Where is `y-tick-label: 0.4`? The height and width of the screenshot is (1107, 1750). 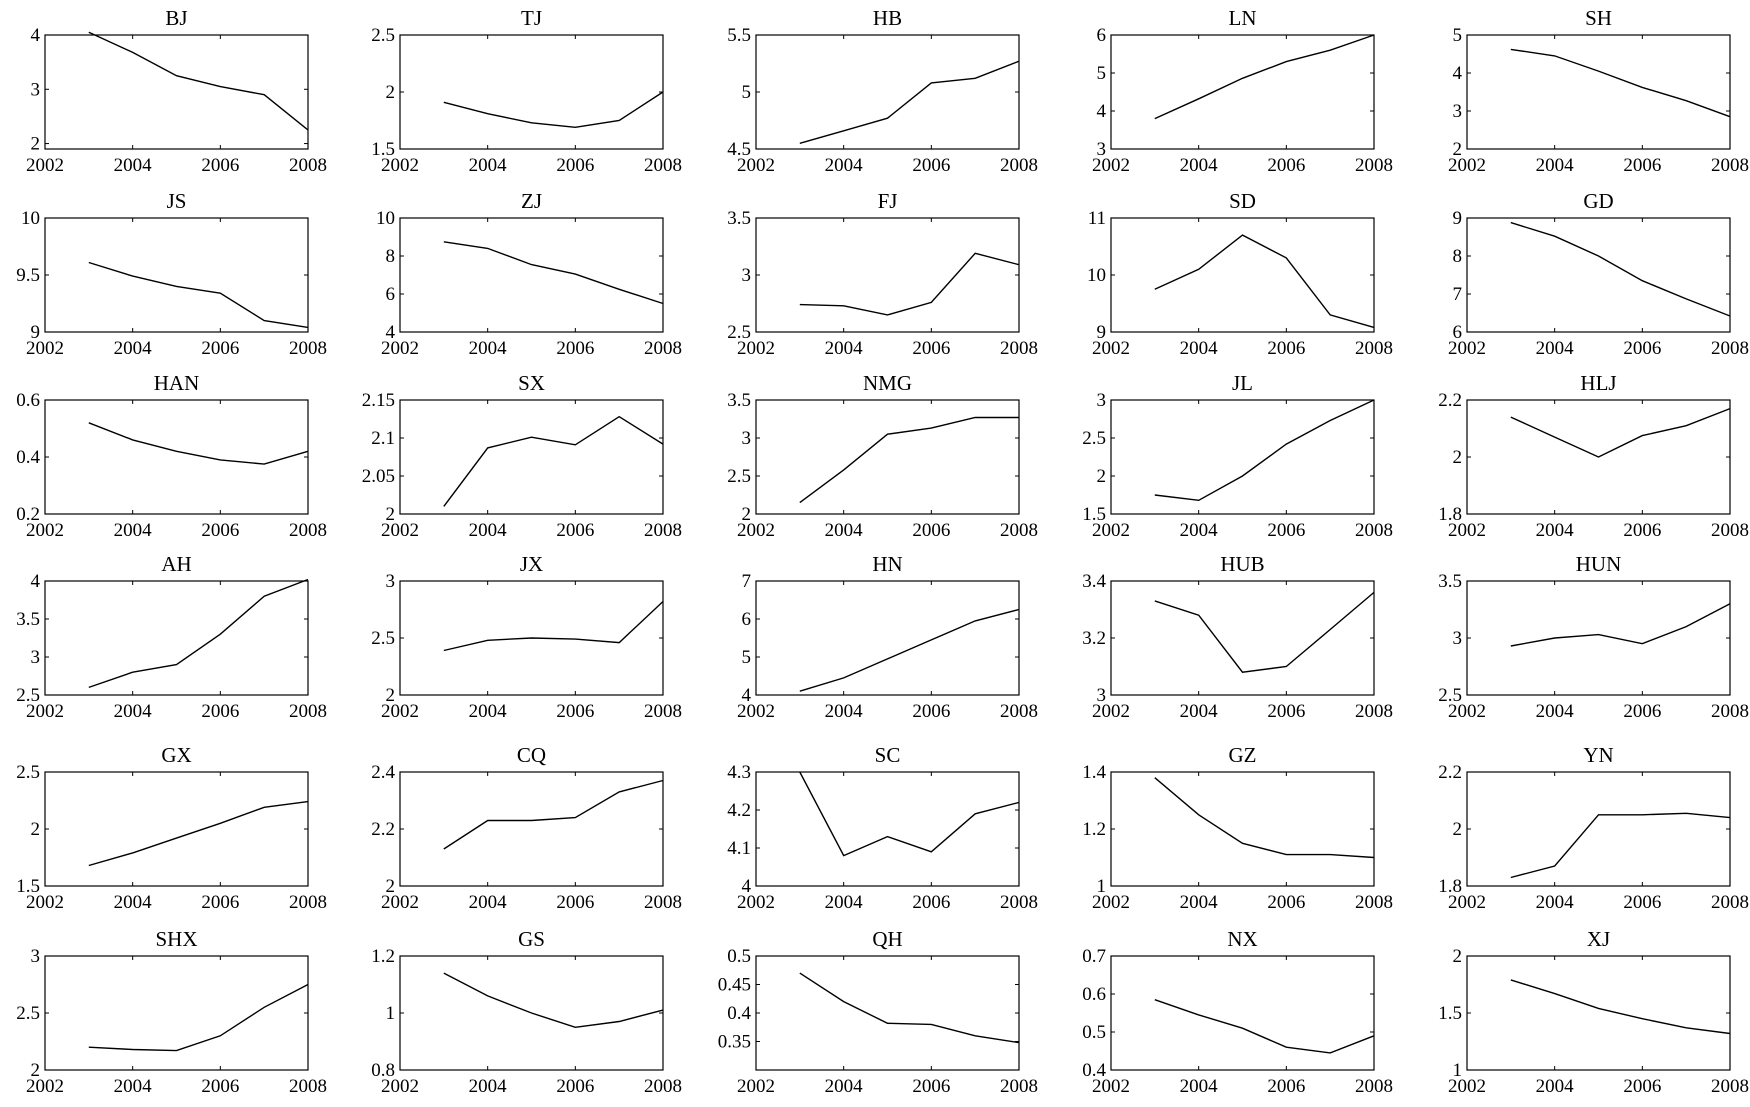
y-tick-label: 0.4 is located at coordinates (28, 457).